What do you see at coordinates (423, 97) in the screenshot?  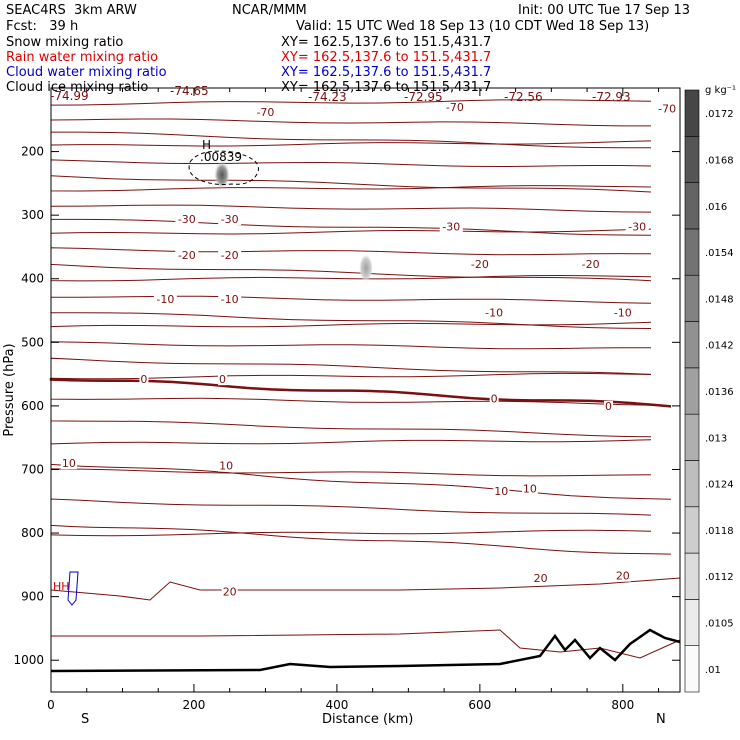 I see `top-contour-label: -72.95` at bounding box center [423, 97].